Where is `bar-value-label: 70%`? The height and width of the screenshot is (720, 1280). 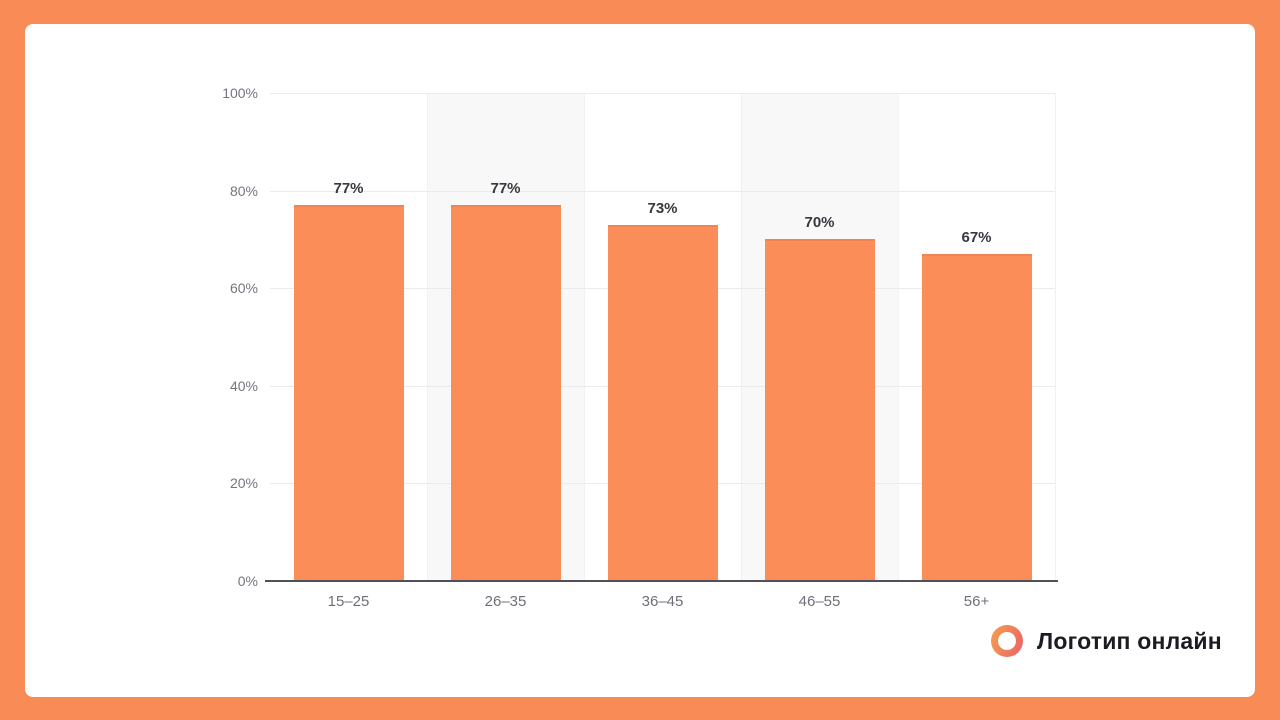
bar-value-label: 70% is located at coordinates (819, 223).